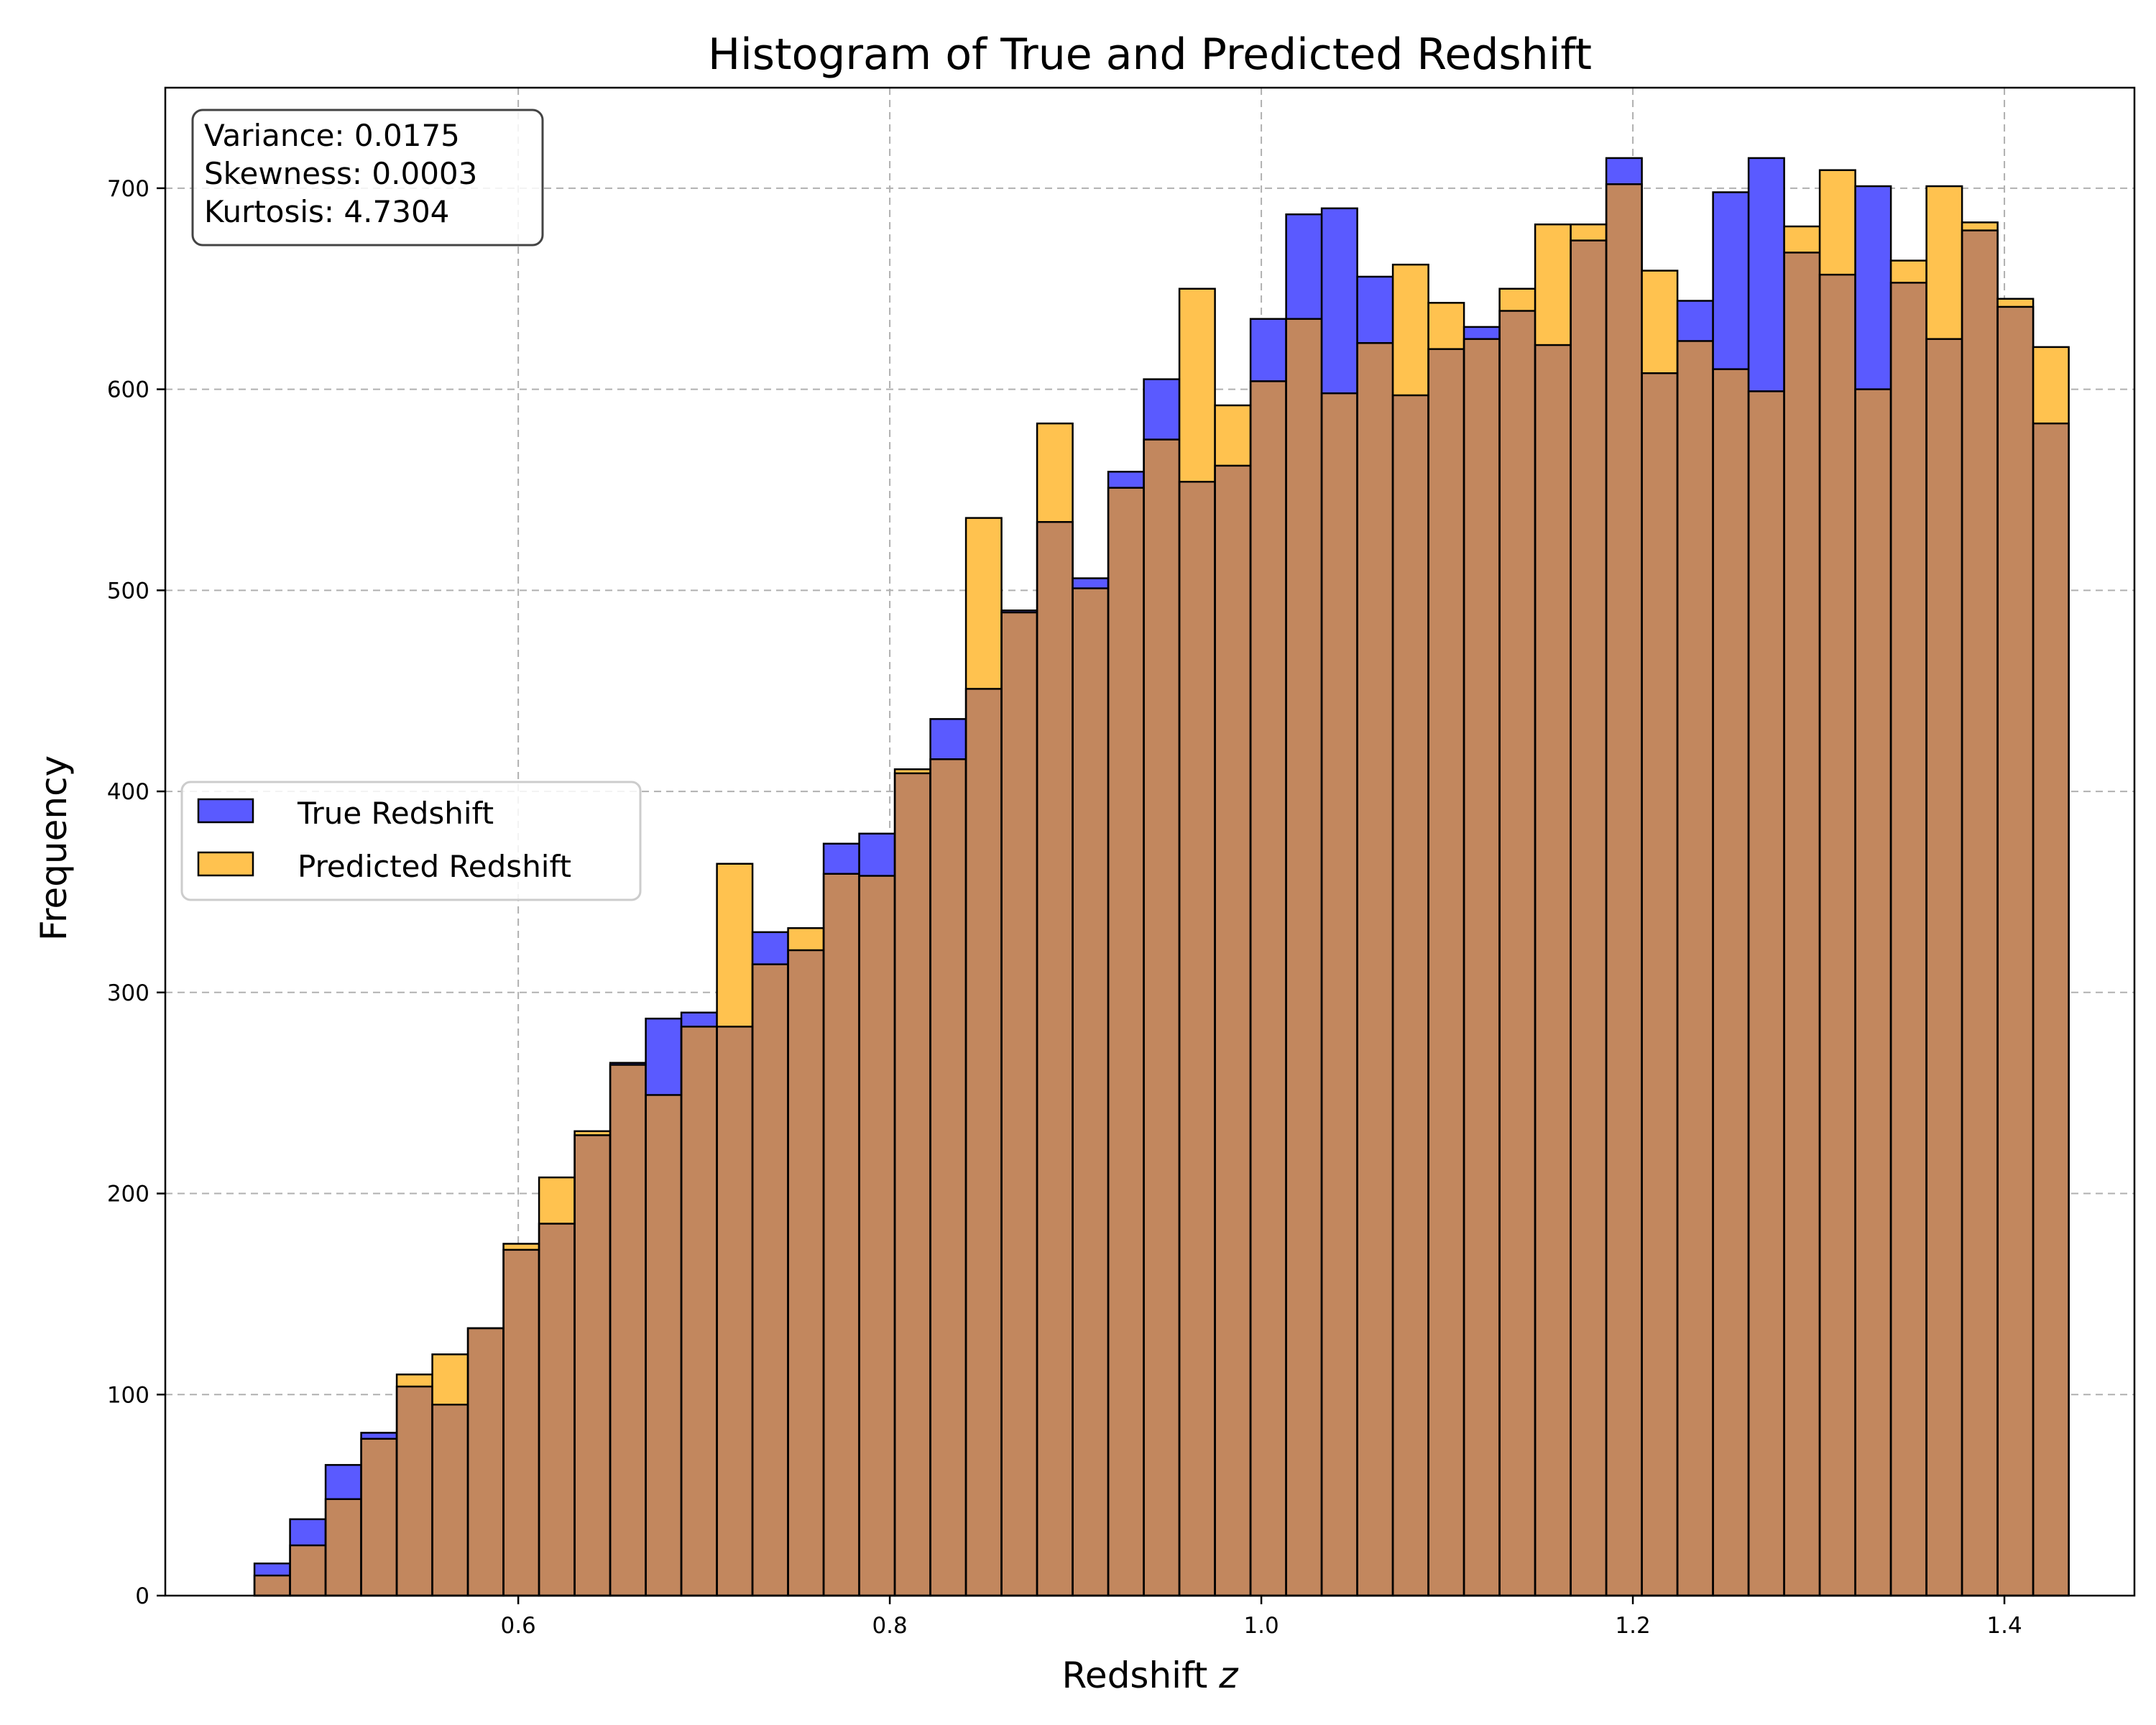 The image size is (2156, 1725). What do you see at coordinates (395, 813) in the screenshot?
I see `legend-label-true-redshift: True Redshift` at bounding box center [395, 813].